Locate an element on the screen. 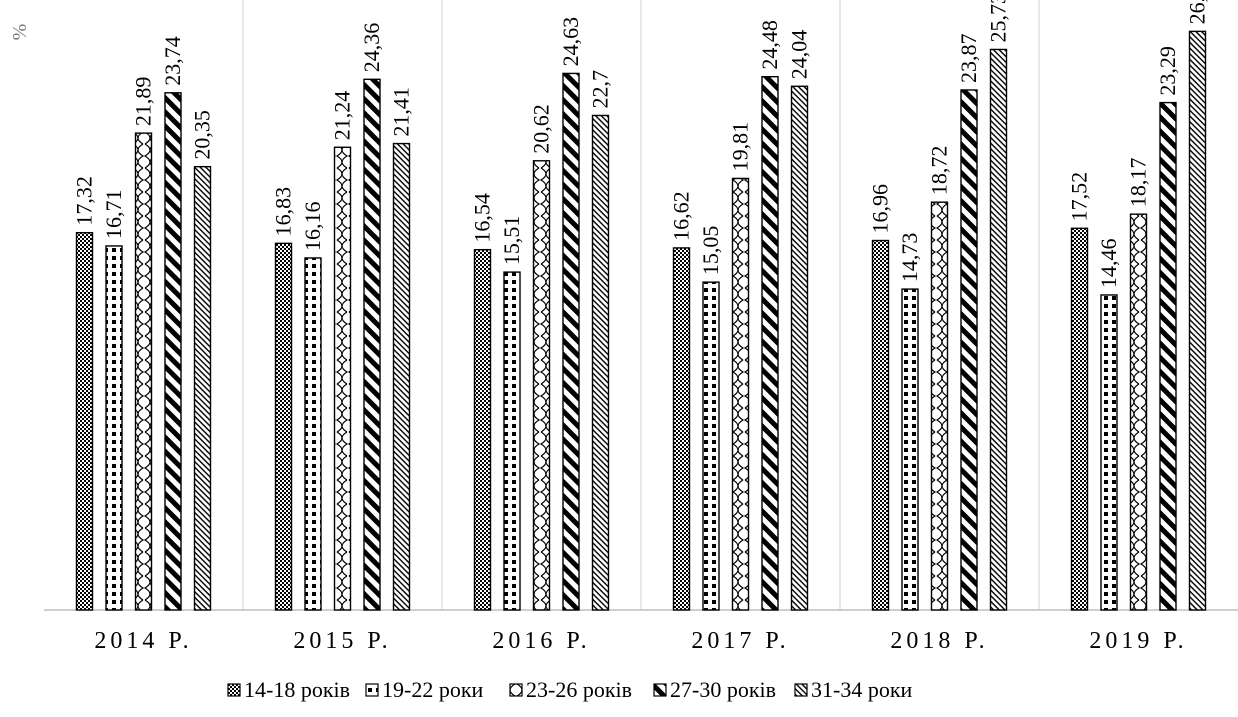 This screenshot has height=717, width=1238. value-label: 22,7 is located at coordinates (600, 89).